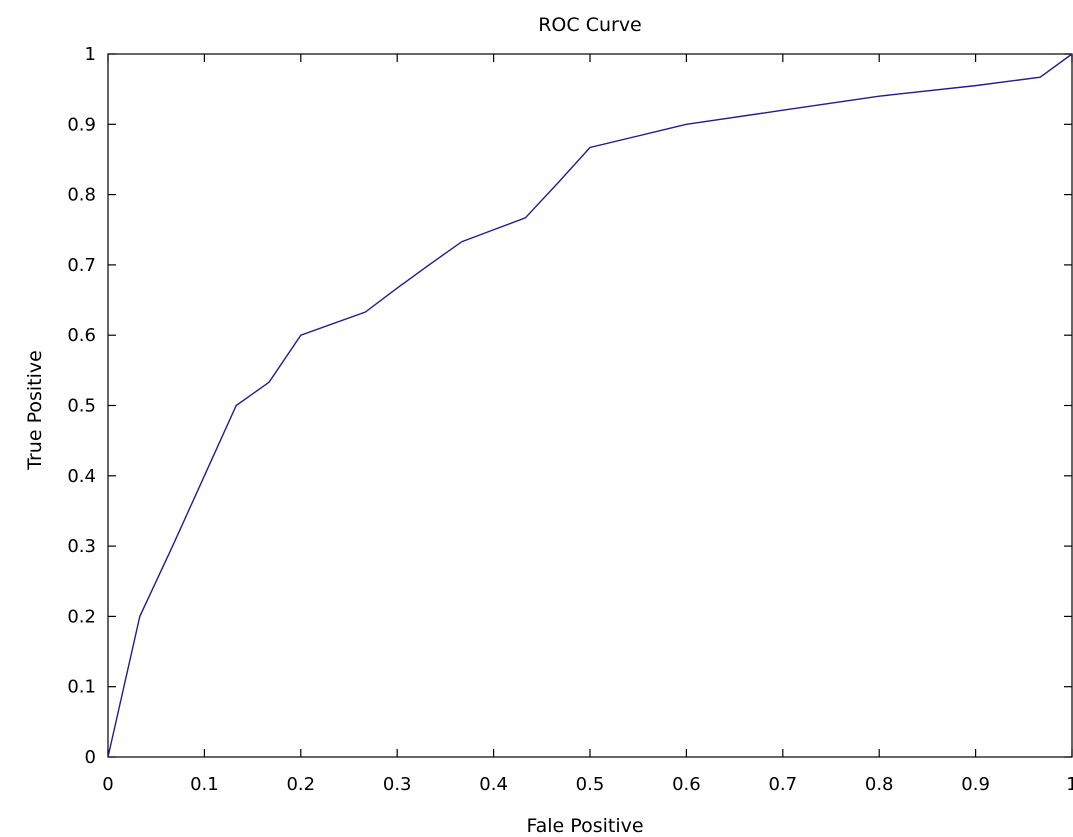 The height and width of the screenshot is (837, 1073). What do you see at coordinates (493, 784) in the screenshot?
I see `x-tick-label: 0.4` at bounding box center [493, 784].